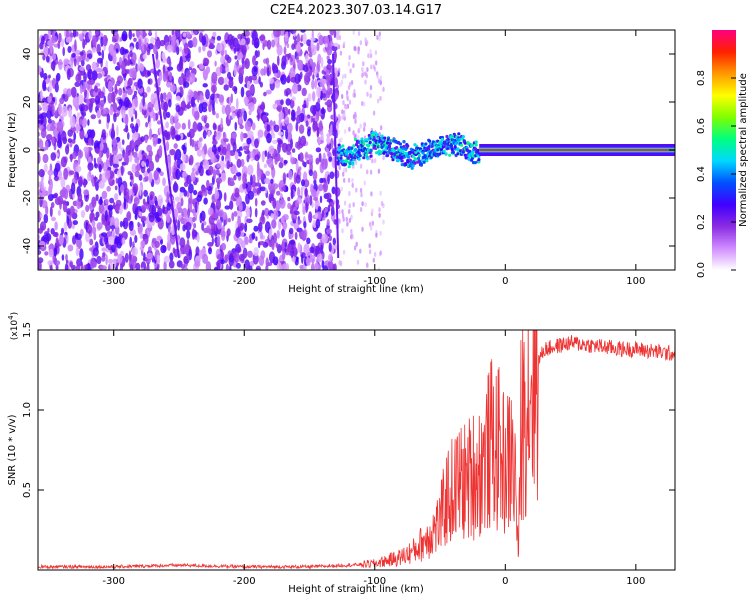 This screenshot has height=600, width=750. I want to click on colorbar-label: Normalized spectral amplitude, so click(743, 150).